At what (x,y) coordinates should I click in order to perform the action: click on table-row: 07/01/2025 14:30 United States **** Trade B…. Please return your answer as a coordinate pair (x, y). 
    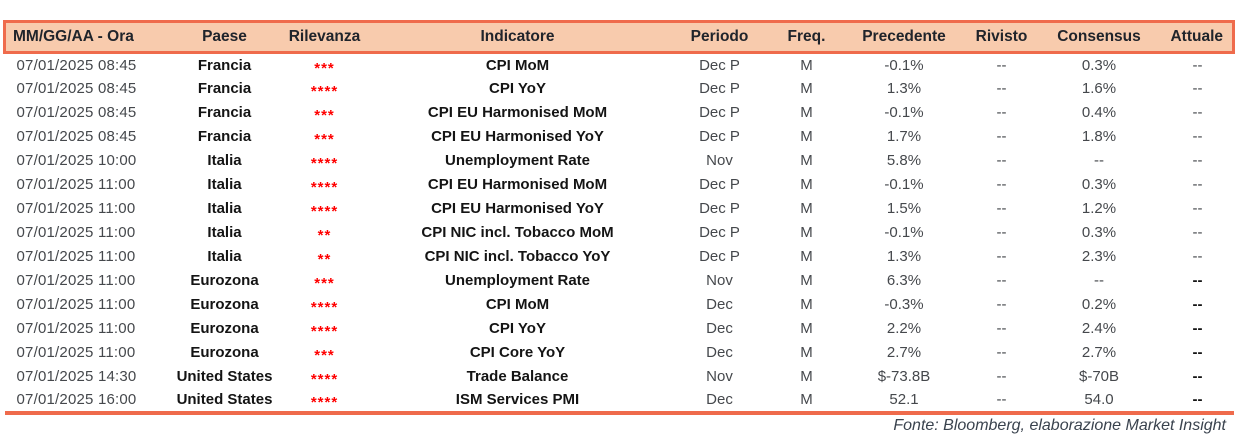
    Looking at the image, I should click on (619, 377).